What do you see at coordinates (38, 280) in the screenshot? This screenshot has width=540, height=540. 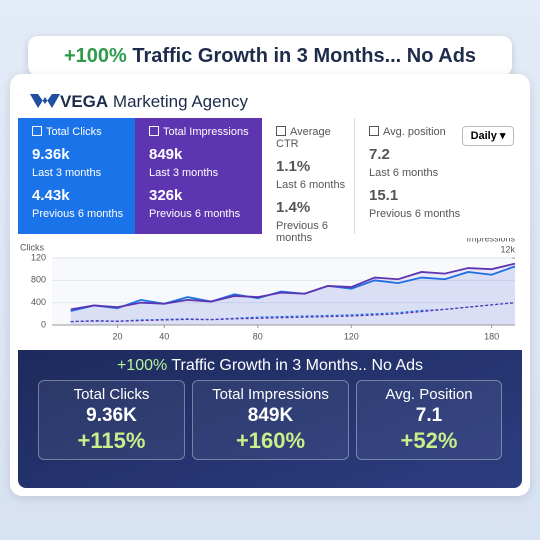 I see `y-tick-label: 800` at bounding box center [38, 280].